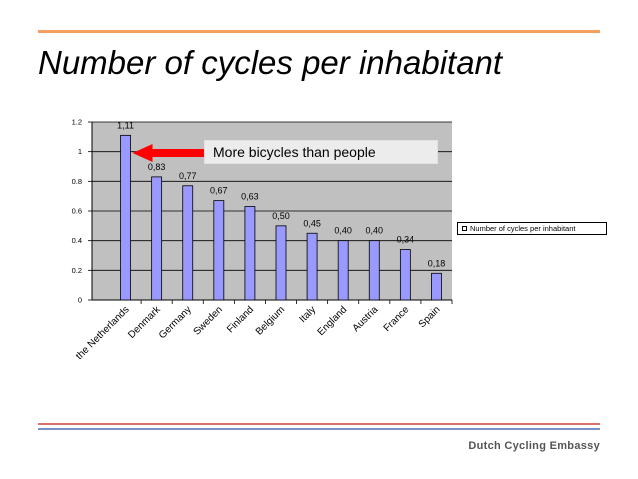 The height and width of the screenshot is (479, 638). I want to click on y-tick-label: 0.8, so click(77, 181).